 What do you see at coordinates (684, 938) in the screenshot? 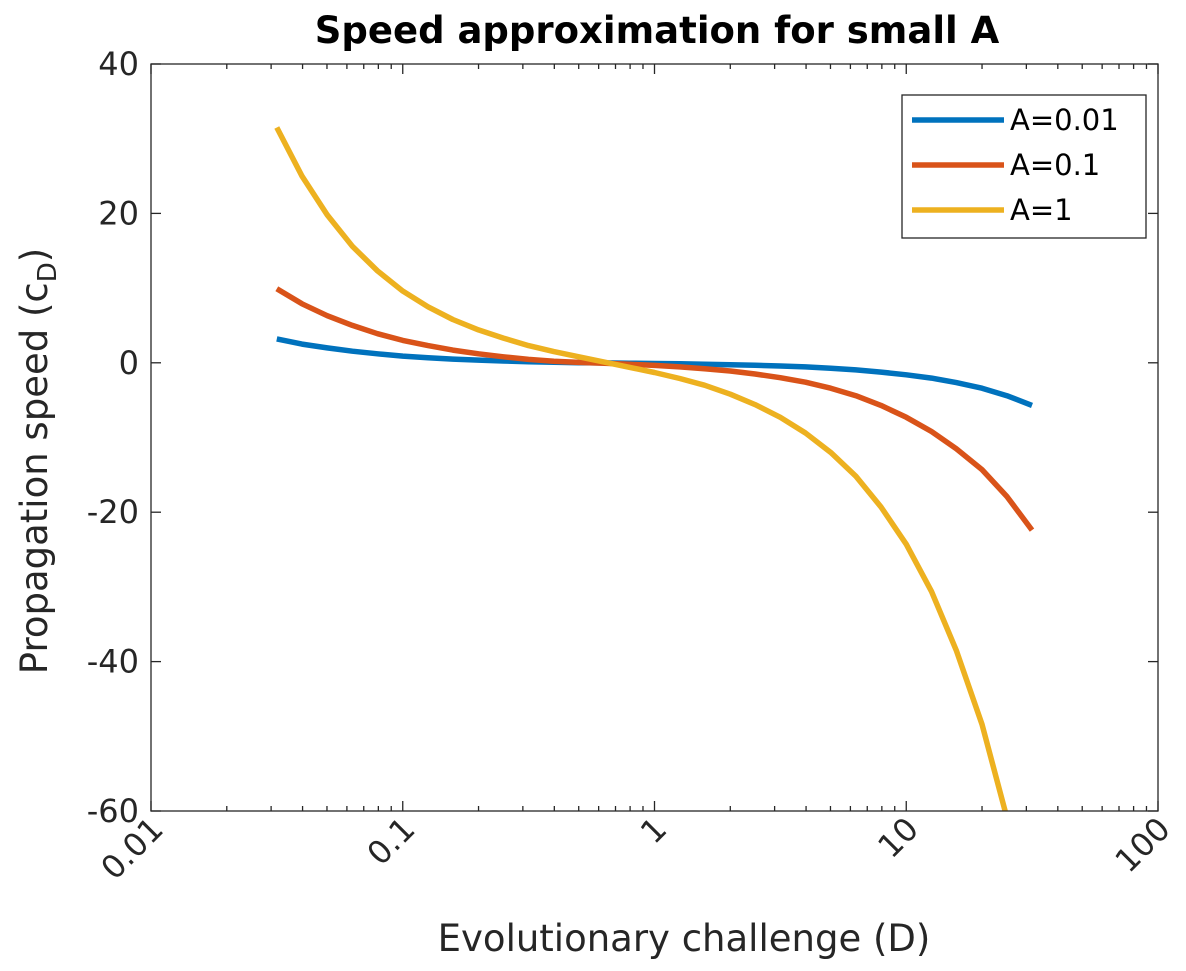
I see `x-axis-label: Evolutionary challenge (D)` at bounding box center [684, 938].